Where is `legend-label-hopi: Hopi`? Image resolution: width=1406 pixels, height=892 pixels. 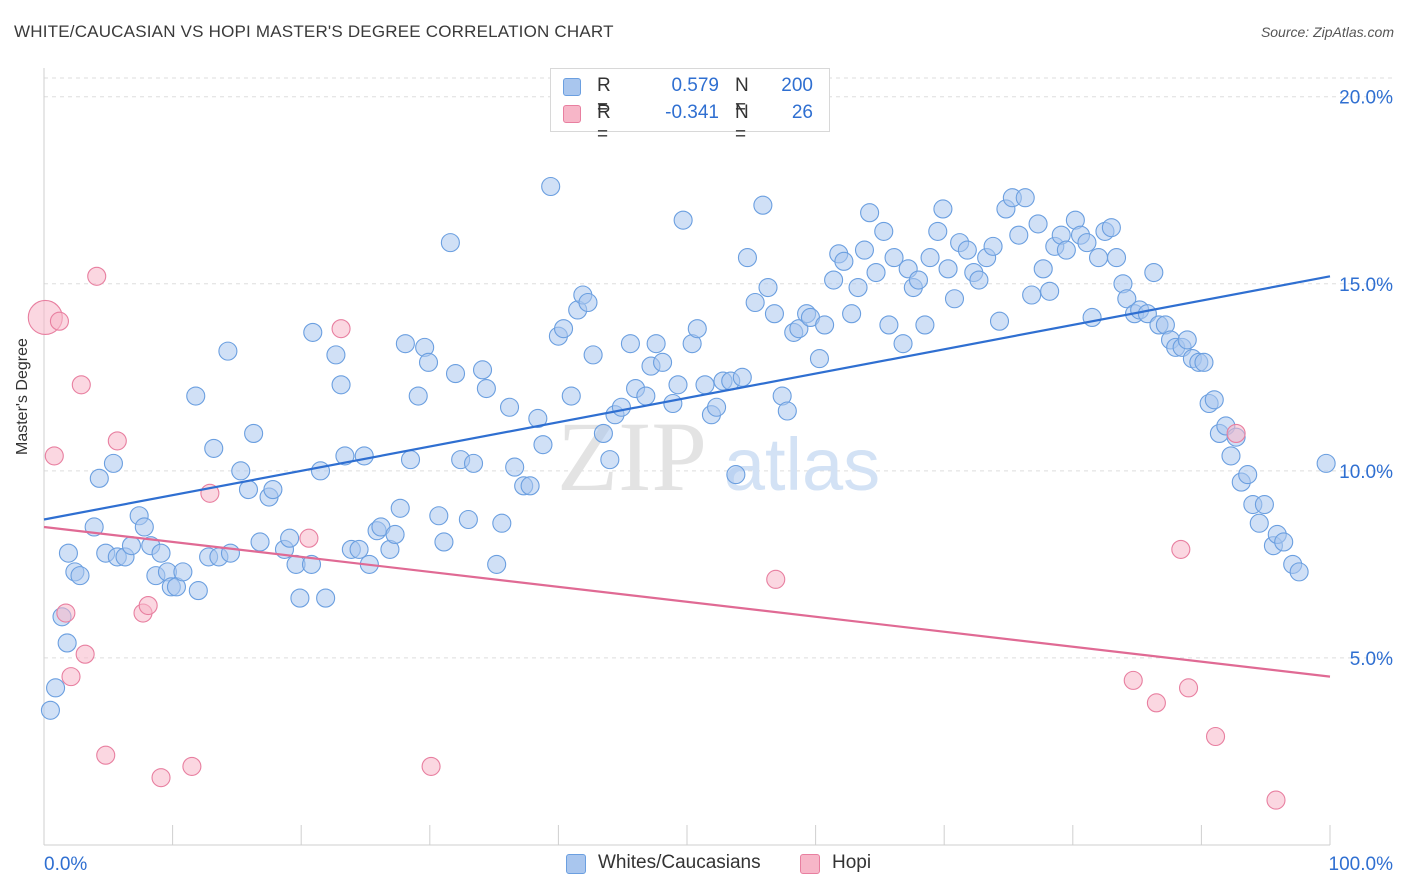
legend-label-hopi: Hopi is located at coordinates (852, 862).